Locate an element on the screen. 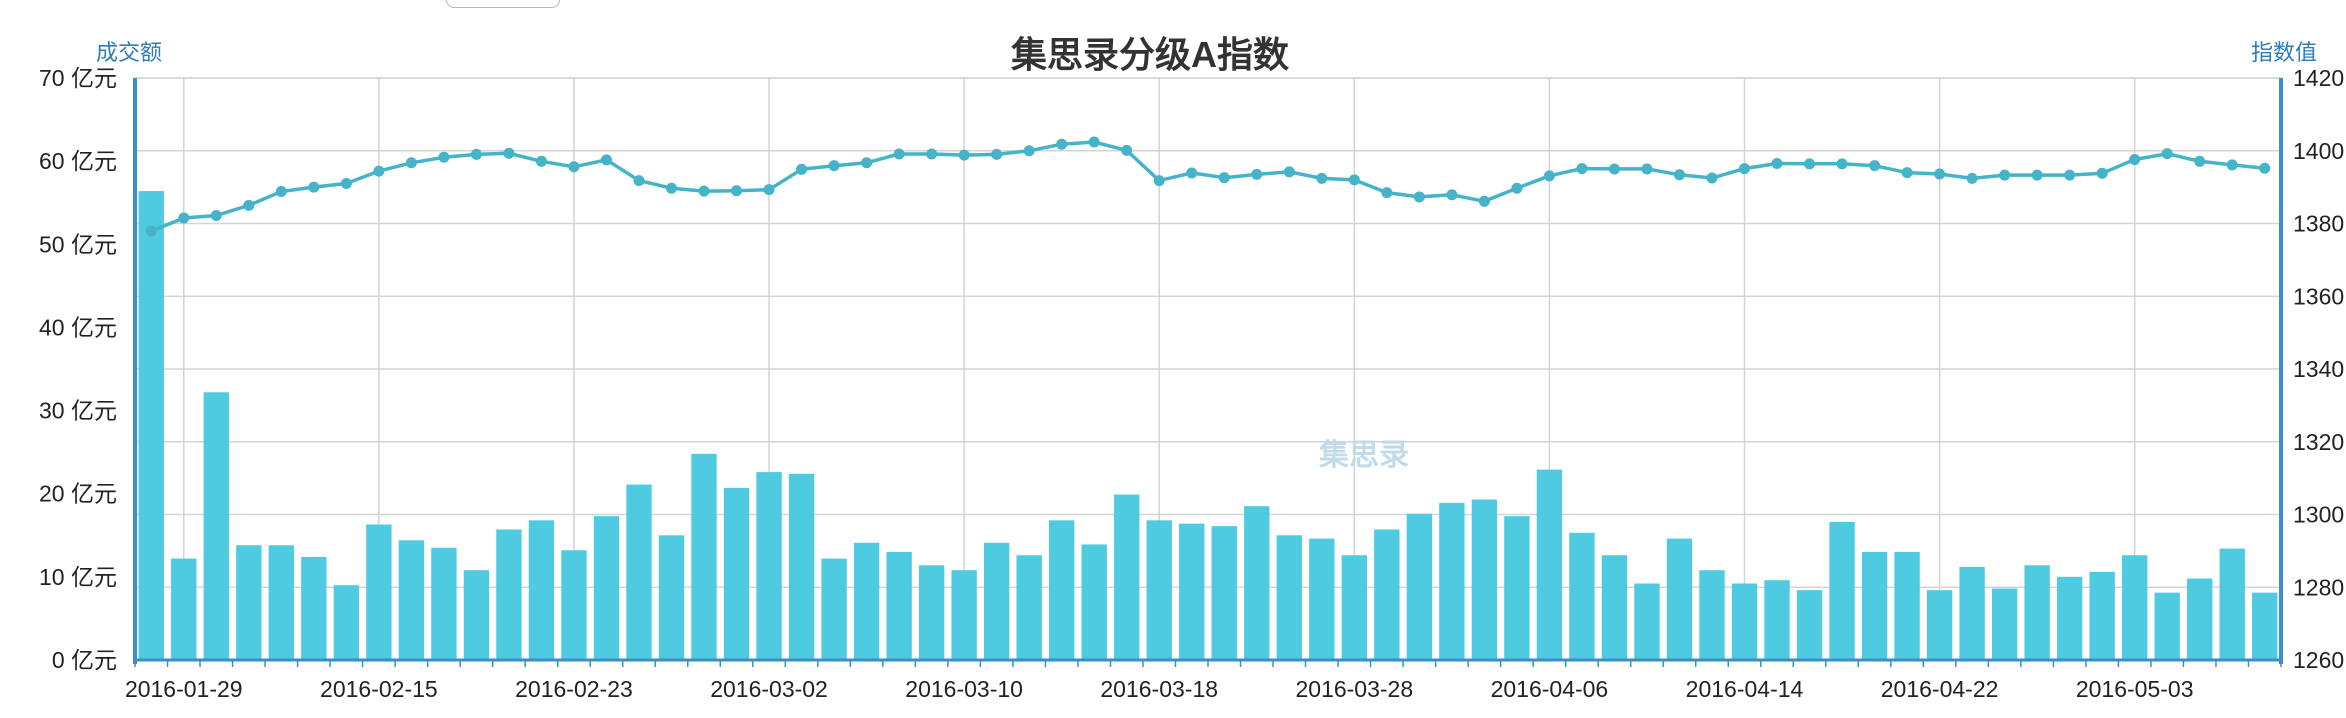 The width and height of the screenshot is (2346, 718). left-axis-title: 成交额 is located at coordinates (129, 52).